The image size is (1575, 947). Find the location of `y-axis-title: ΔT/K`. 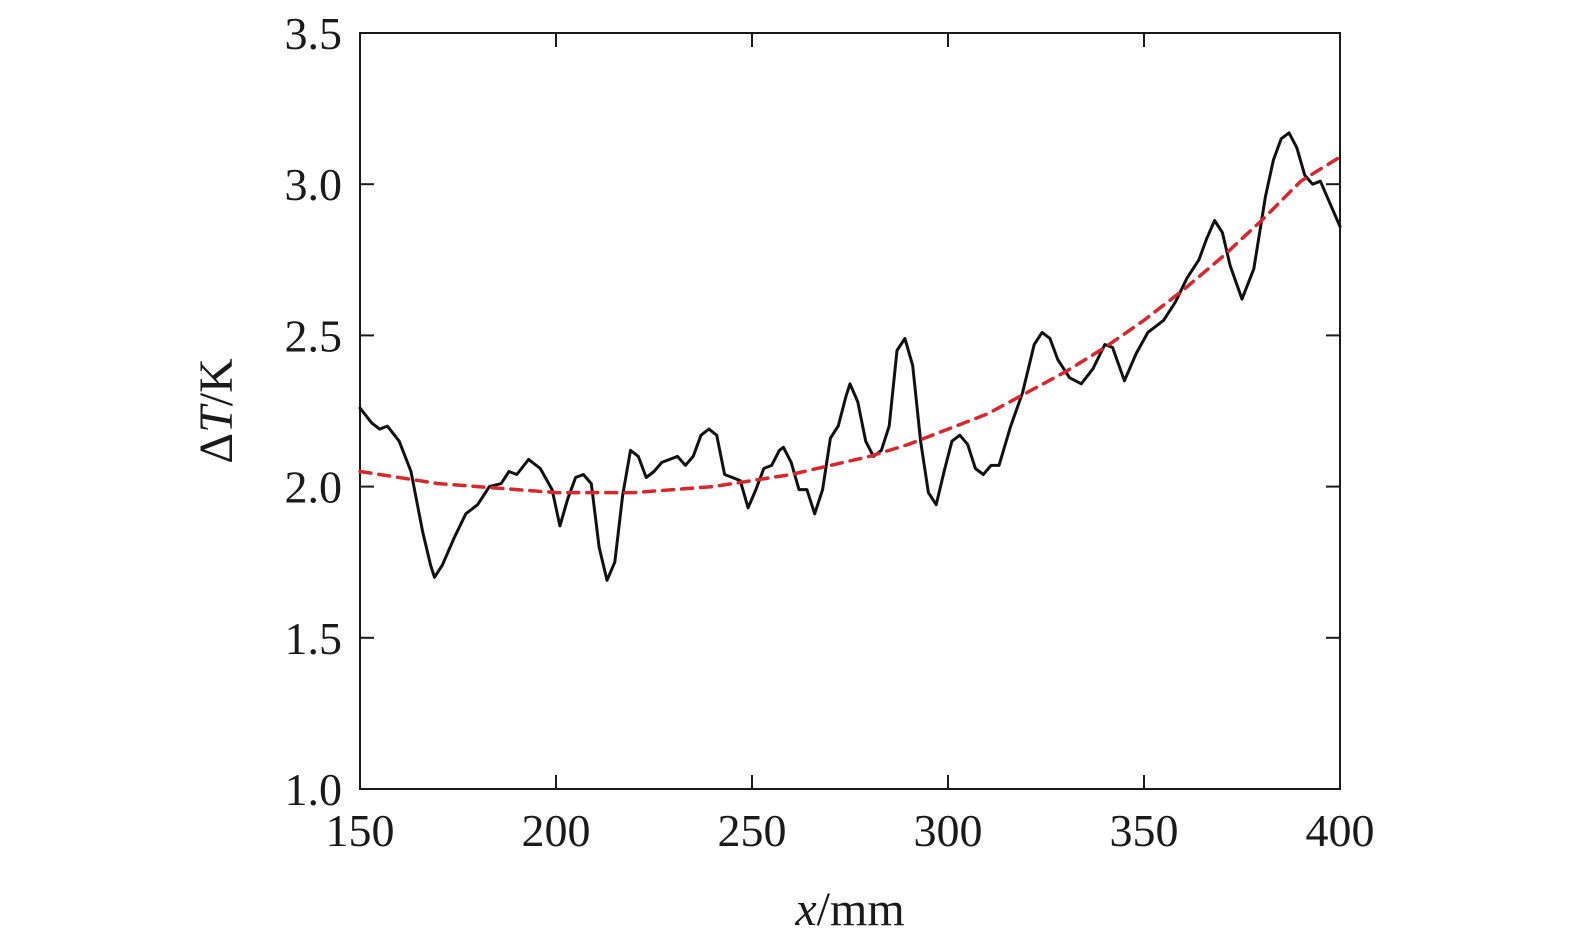

y-axis-title: ΔT/K is located at coordinates (216, 411).